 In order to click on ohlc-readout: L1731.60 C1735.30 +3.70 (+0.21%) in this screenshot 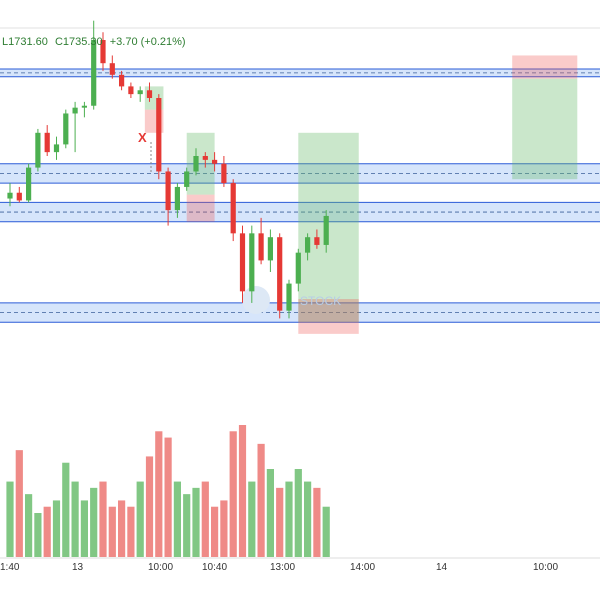, I will do `click(96, 42)`.